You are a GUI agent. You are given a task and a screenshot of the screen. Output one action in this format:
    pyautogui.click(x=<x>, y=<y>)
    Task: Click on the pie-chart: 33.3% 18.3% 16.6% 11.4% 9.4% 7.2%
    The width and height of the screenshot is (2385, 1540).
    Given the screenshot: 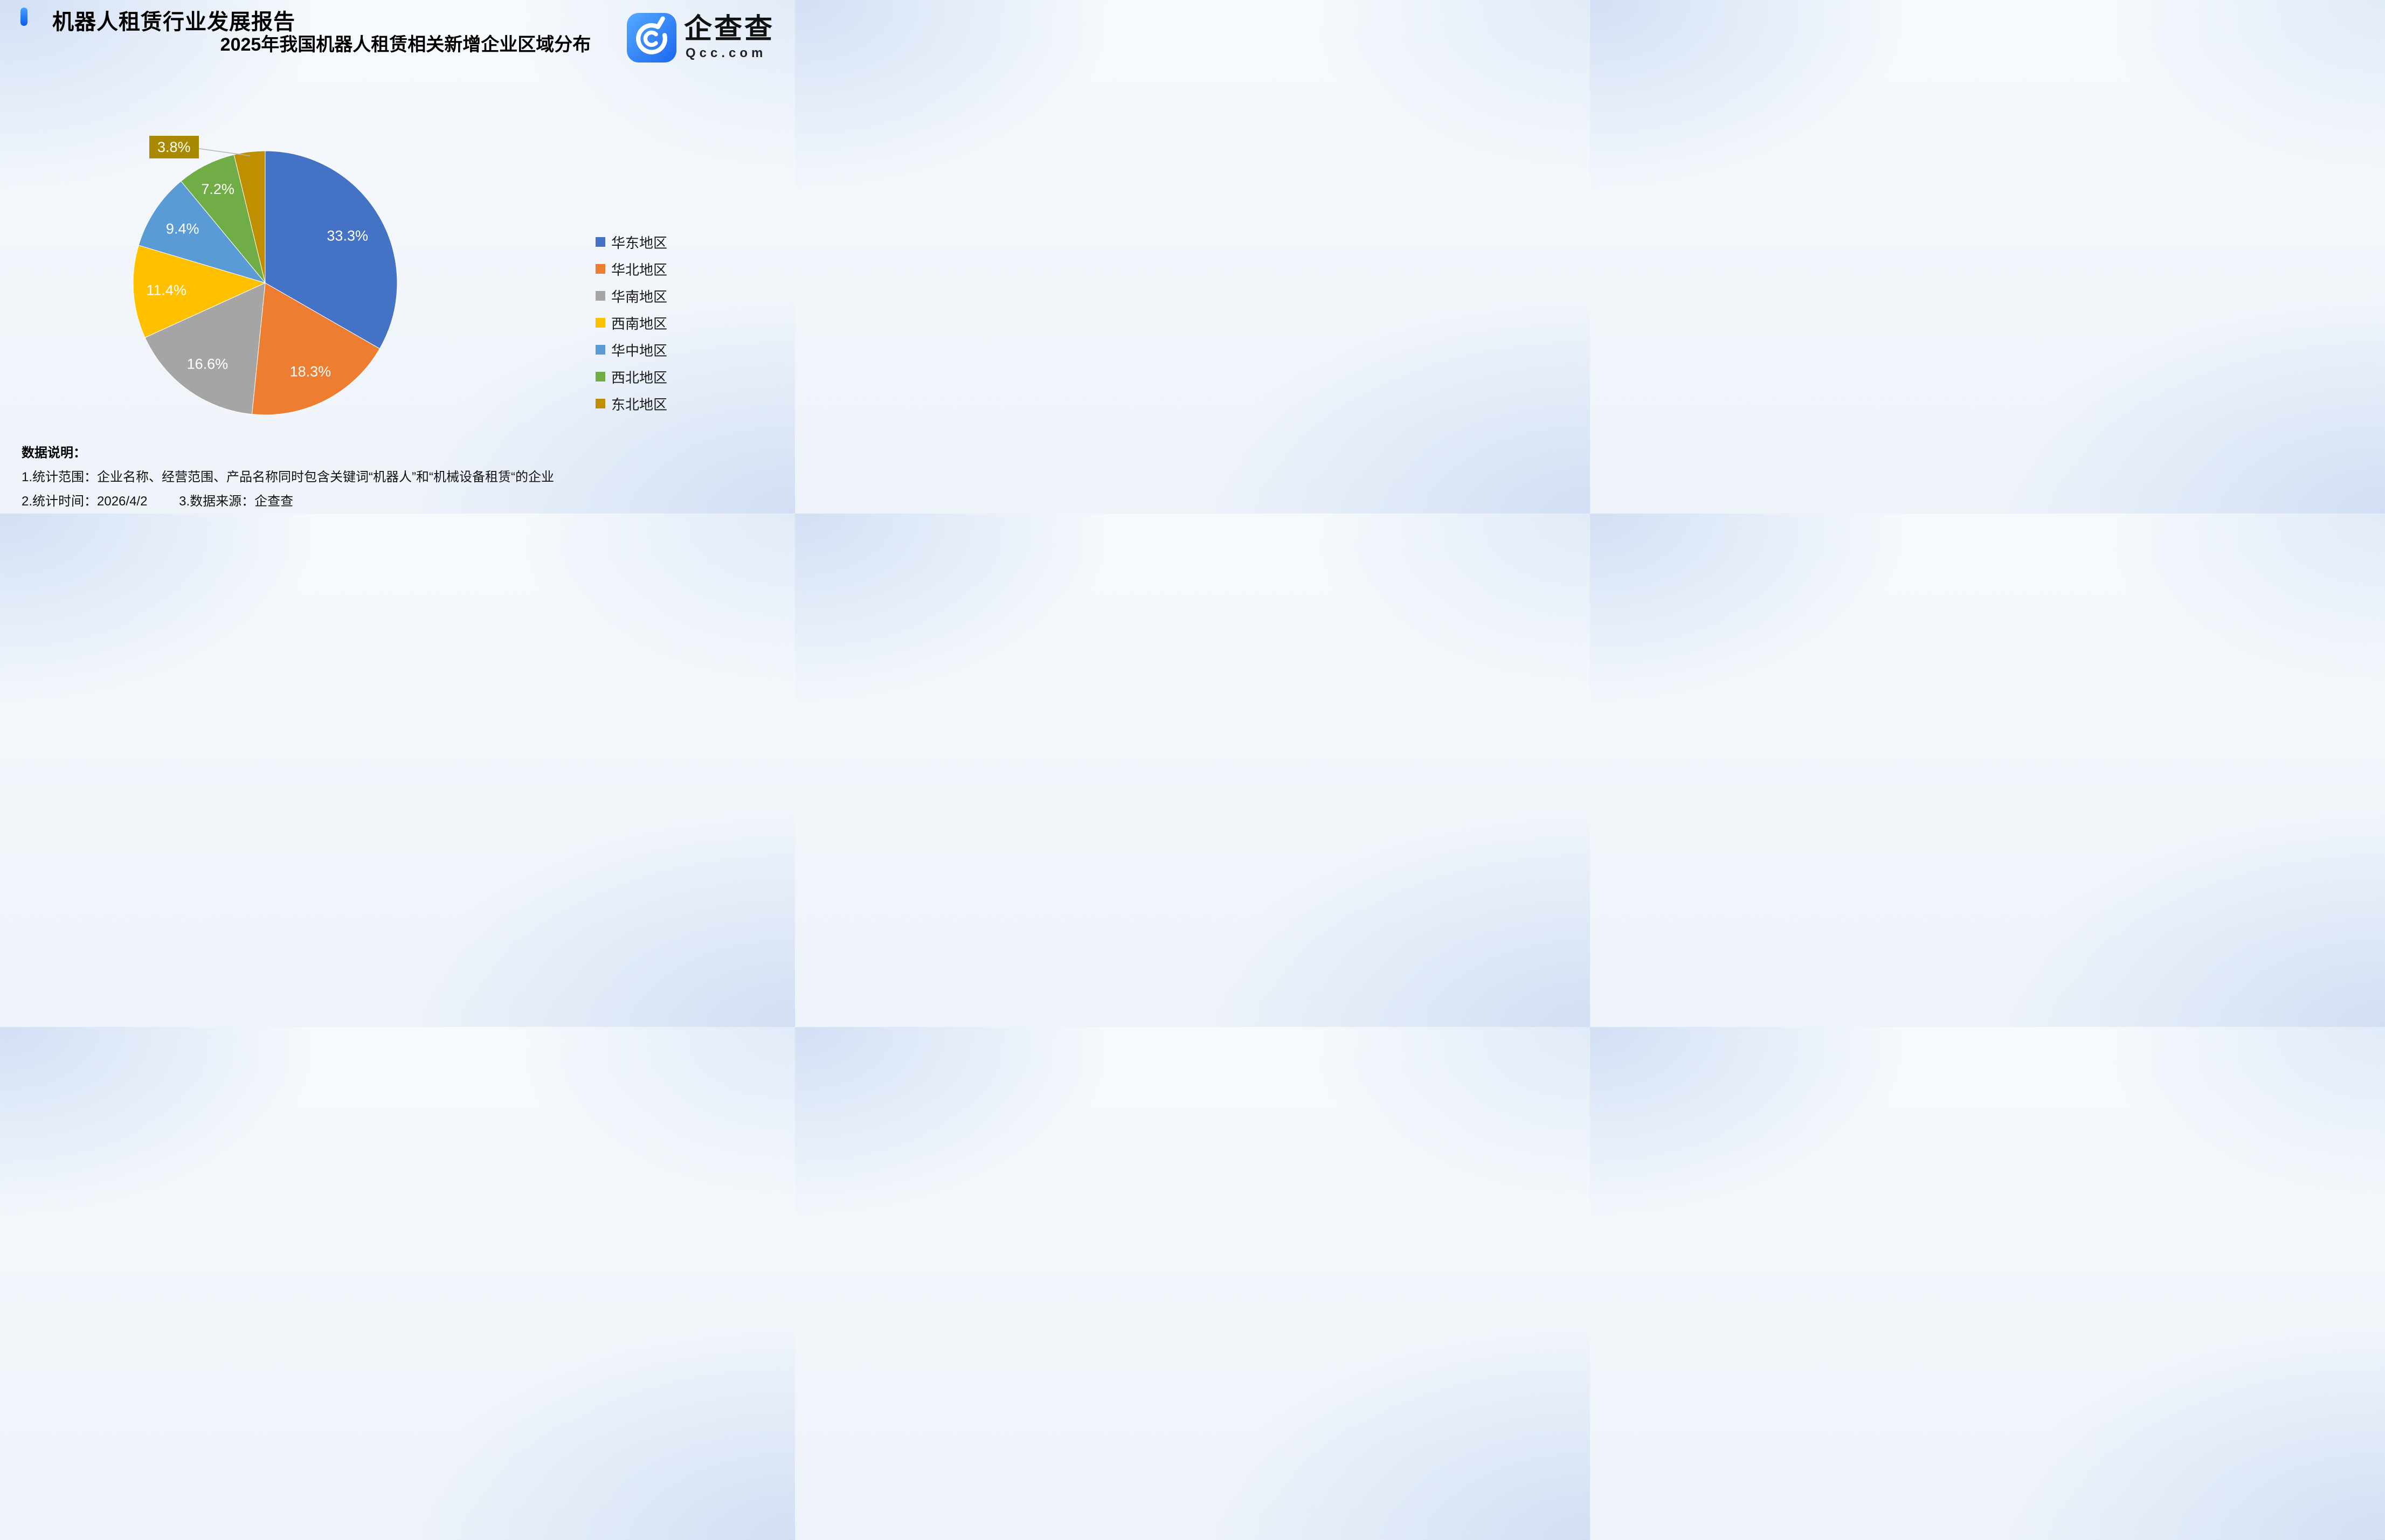 What is the action you would take?
    pyautogui.click(x=266, y=281)
    